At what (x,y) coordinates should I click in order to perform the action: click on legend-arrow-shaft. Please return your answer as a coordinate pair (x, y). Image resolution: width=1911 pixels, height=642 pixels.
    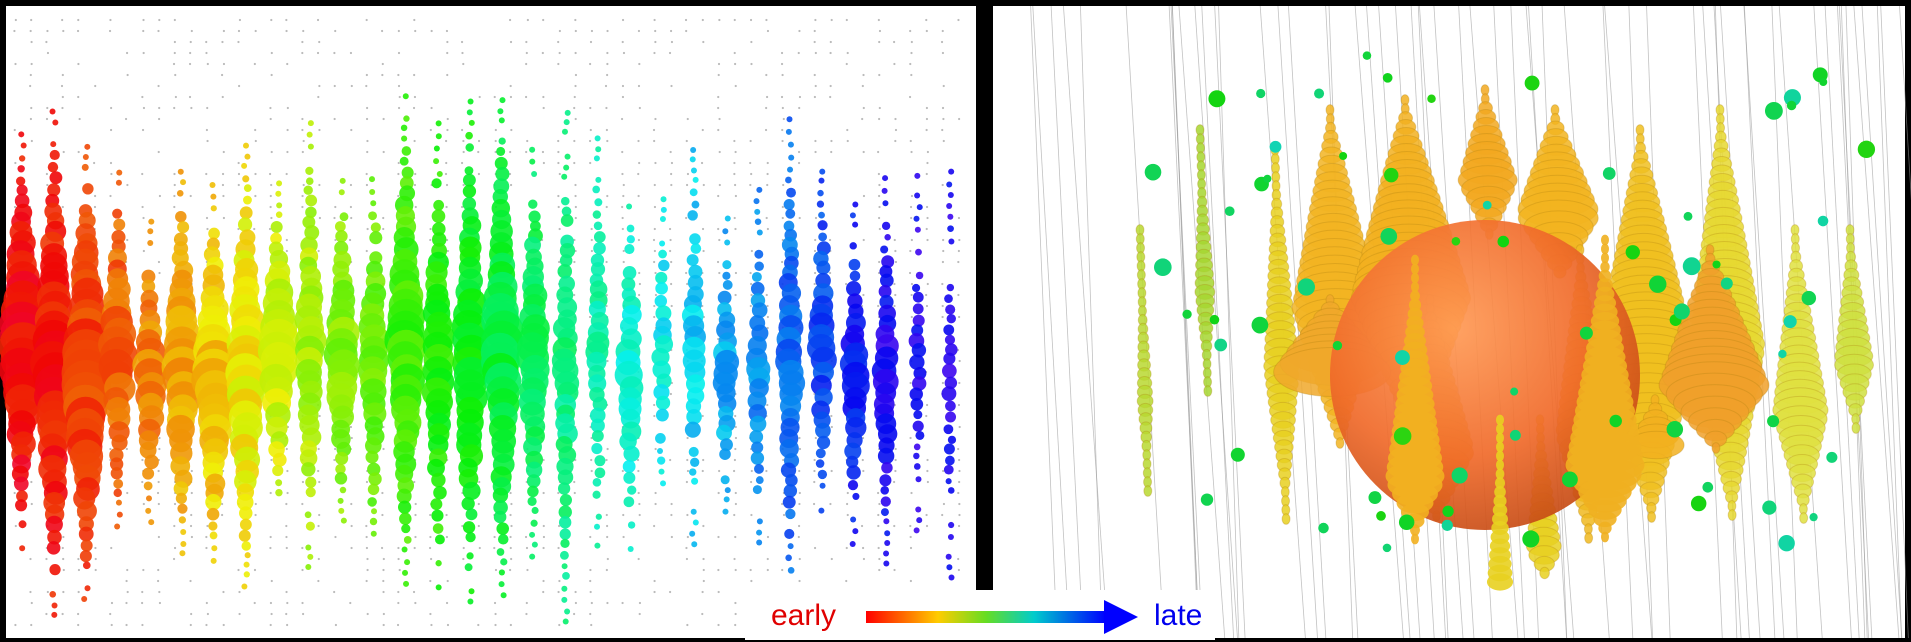
    Looking at the image, I should click on (986, 617).